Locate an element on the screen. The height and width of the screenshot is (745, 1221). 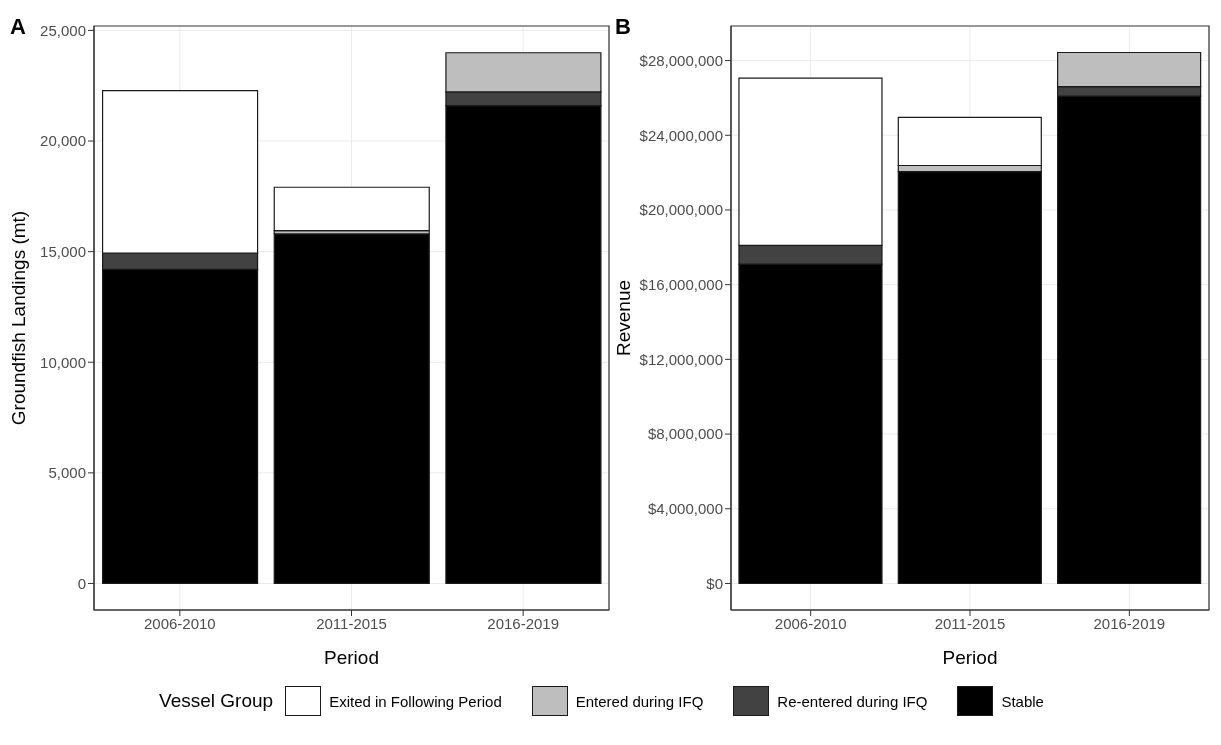
y-tick-label: $24,000,000 is located at coordinates (681, 135).